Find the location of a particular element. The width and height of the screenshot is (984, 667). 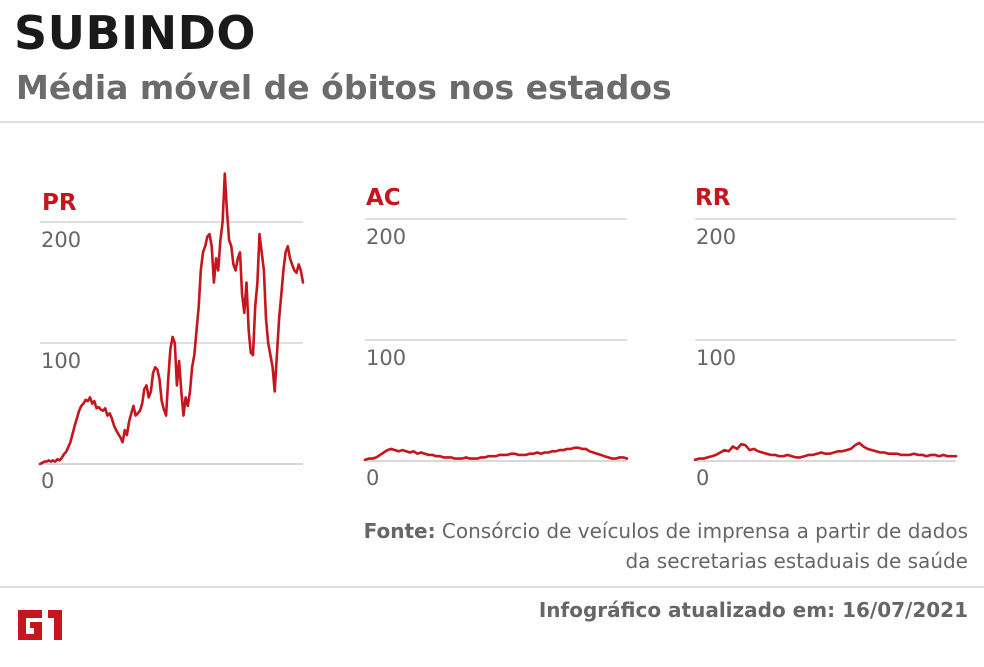

chart-panel-pr: 0 100 200 PR is located at coordinates (171, 332).